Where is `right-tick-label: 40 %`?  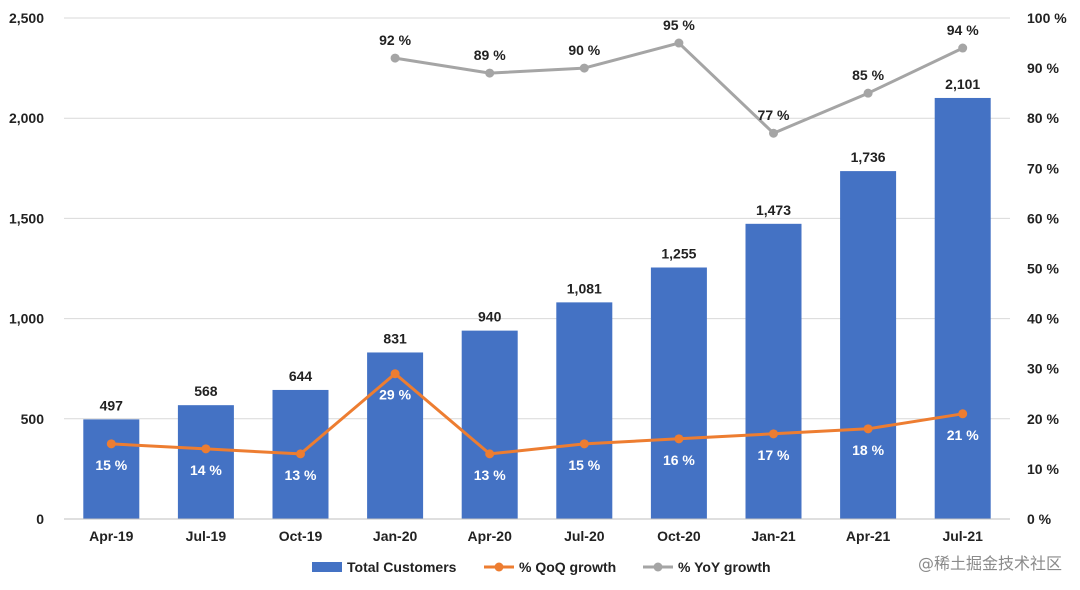 right-tick-label: 40 % is located at coordinates (1043, 319).